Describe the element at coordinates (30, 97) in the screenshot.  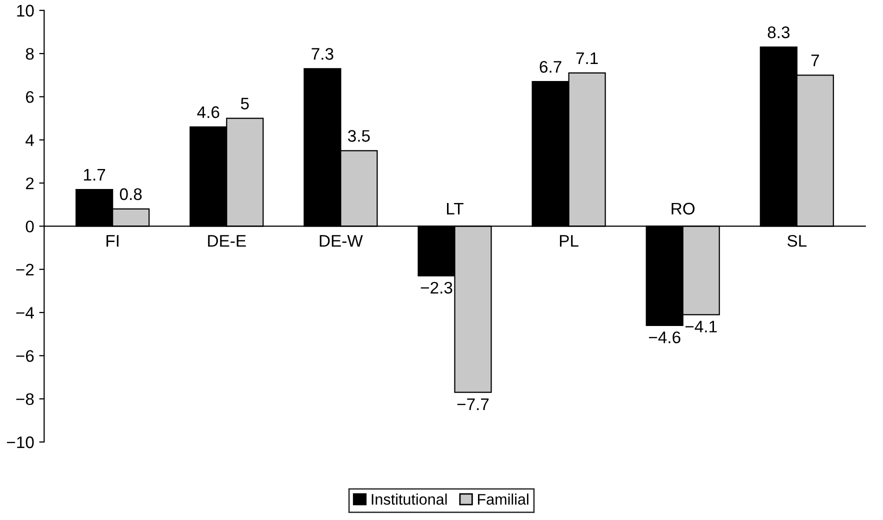
I see `y-tick-label: 6` at that location.